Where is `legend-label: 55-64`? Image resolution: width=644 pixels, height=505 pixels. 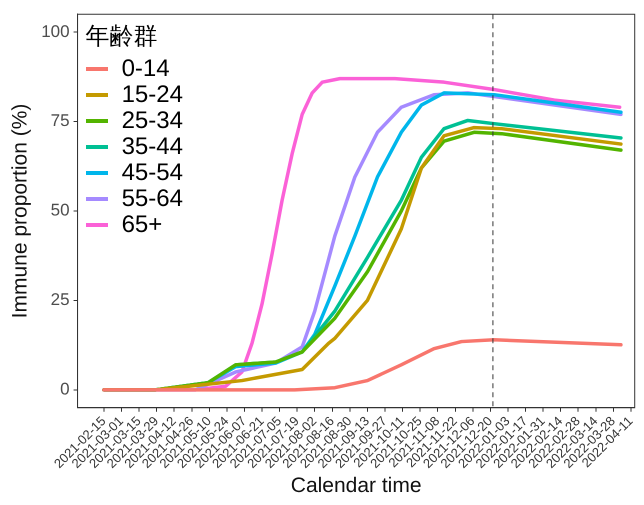 legend-label: 55-64 is located at coordinates (152, 198).